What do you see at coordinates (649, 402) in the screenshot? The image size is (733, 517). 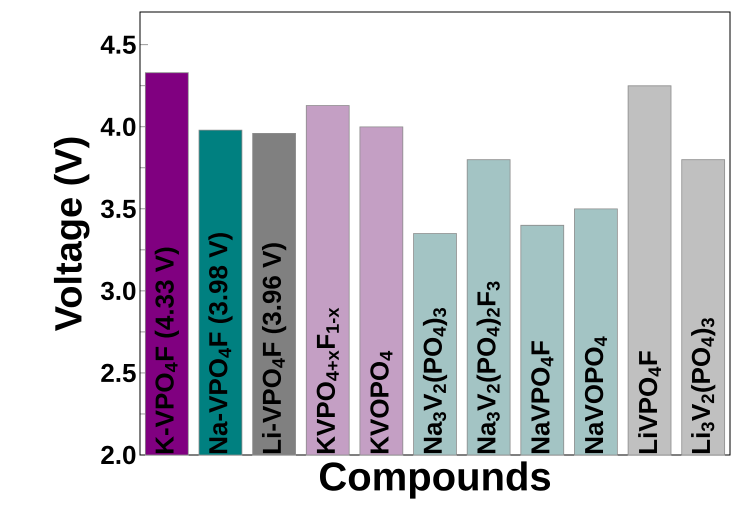 I see `x-tick-label: LiVPO$_{4}$F` at bounding box center [649, 402].